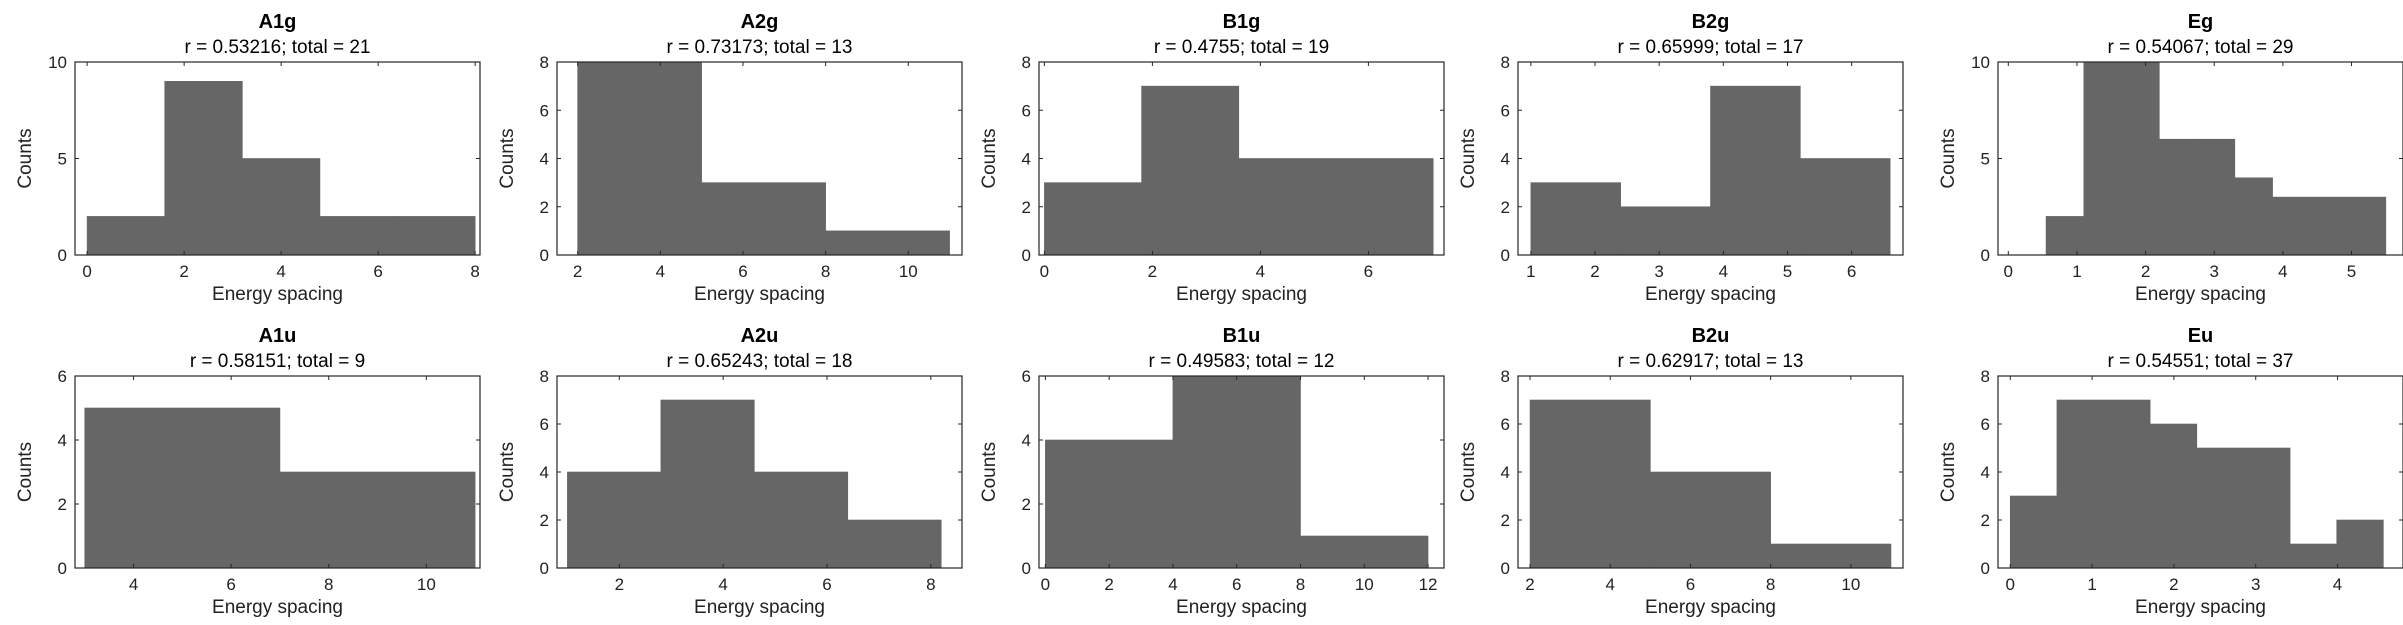 The height and width of the screenshot is (625, 2403). I want to click on chart-title: B1g, so click(1242, 22).